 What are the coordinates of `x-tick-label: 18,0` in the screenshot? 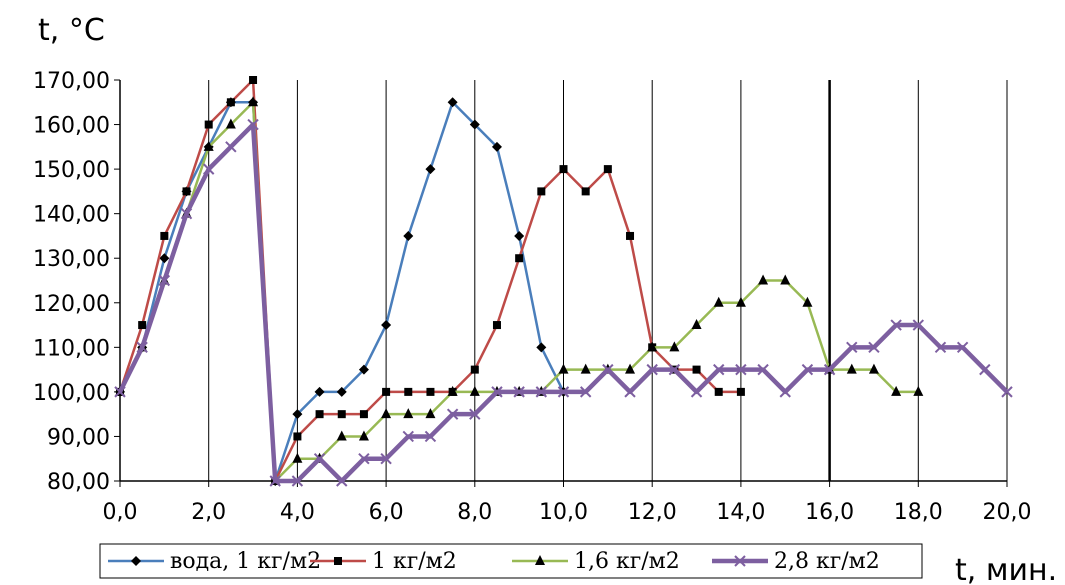 It's located at (918, 512).